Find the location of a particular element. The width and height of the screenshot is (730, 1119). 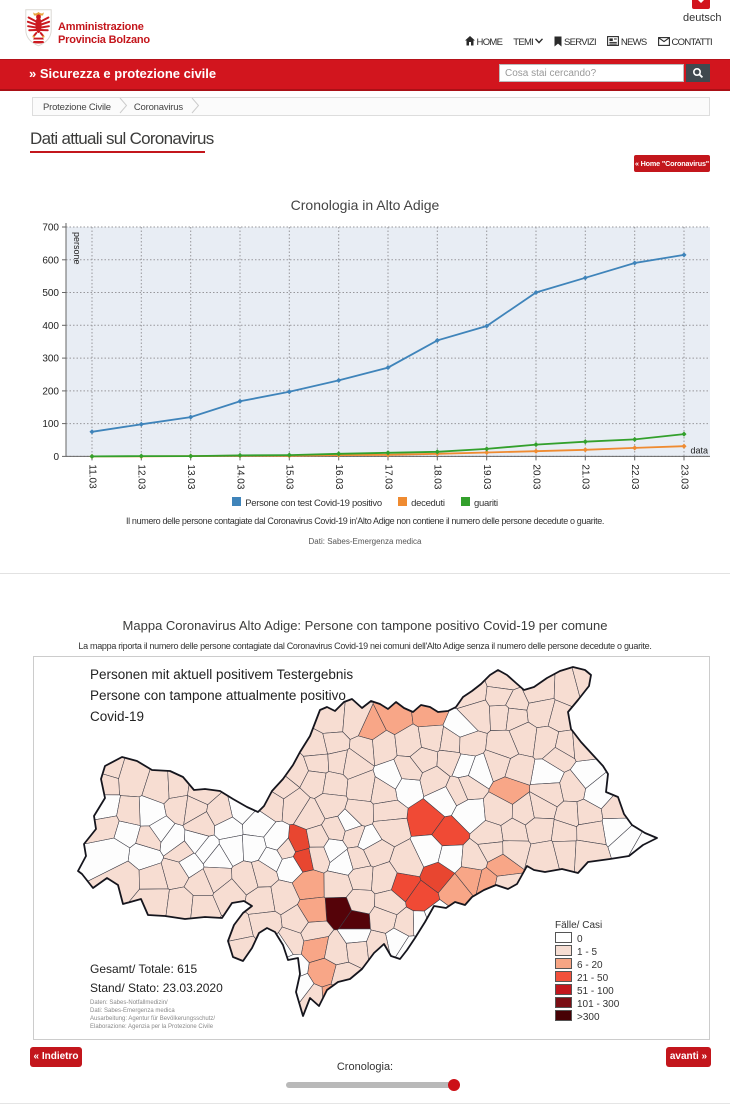

svg-text: data is located at coordinates (699, 450).